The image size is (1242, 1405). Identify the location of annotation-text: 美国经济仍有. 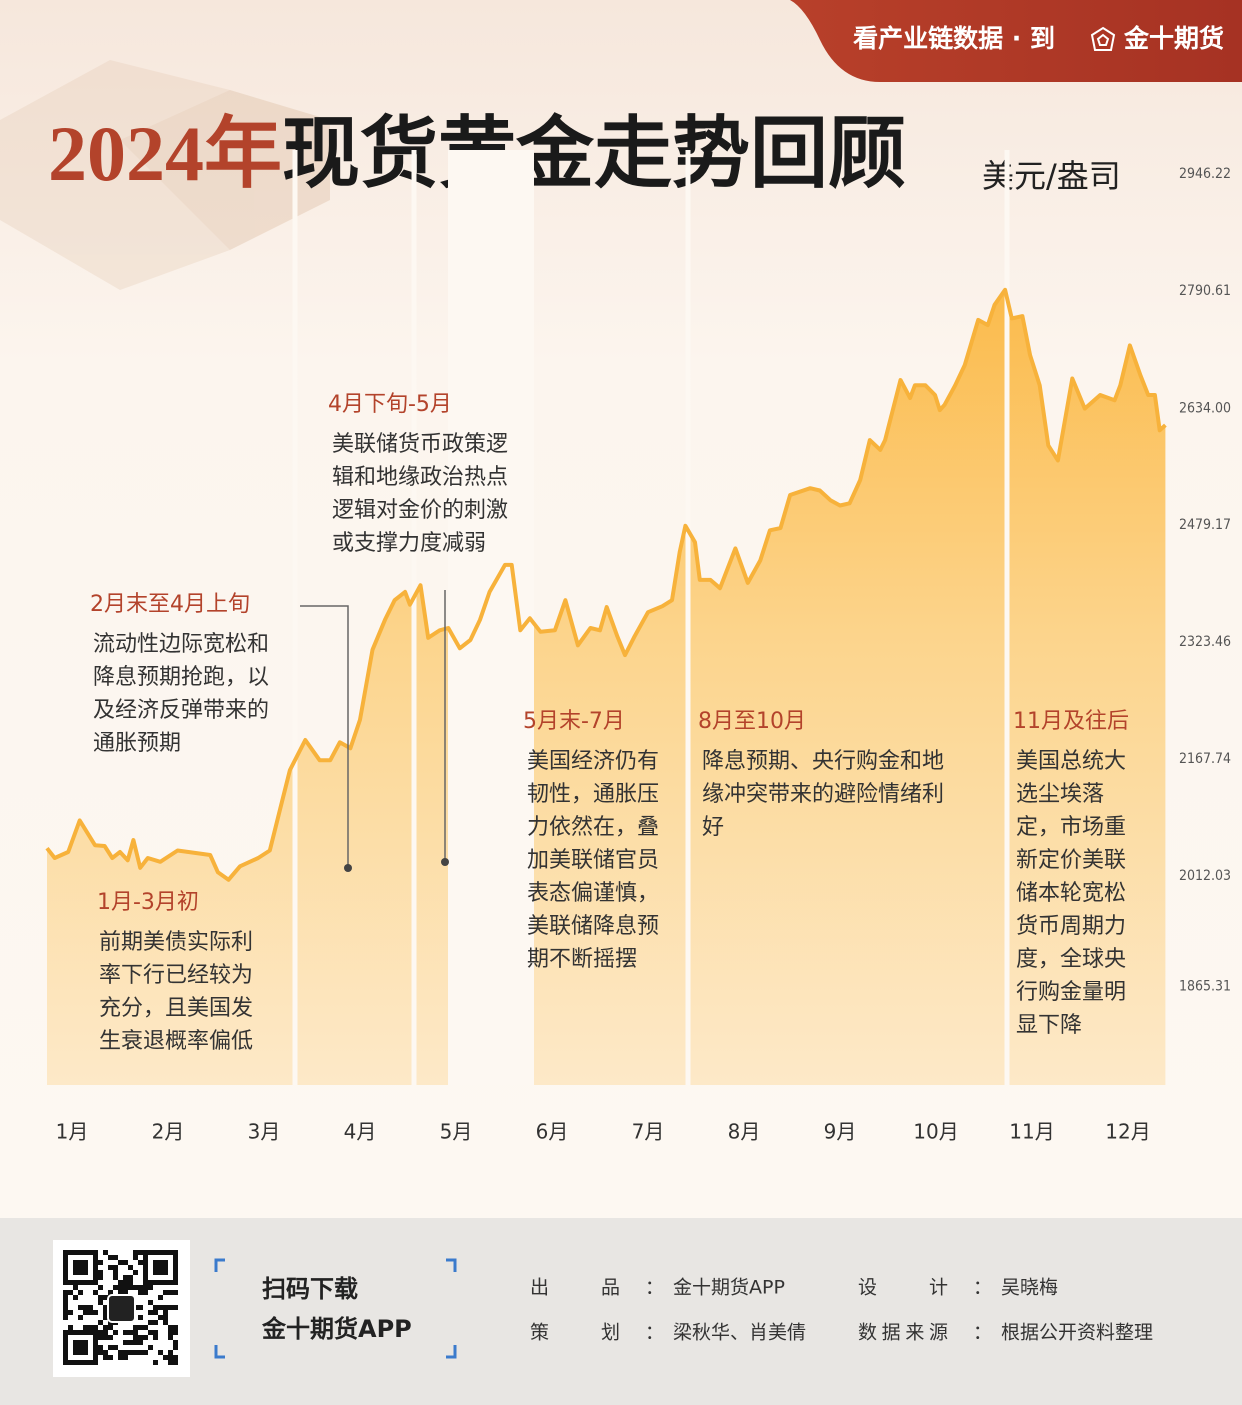
(593, 761).